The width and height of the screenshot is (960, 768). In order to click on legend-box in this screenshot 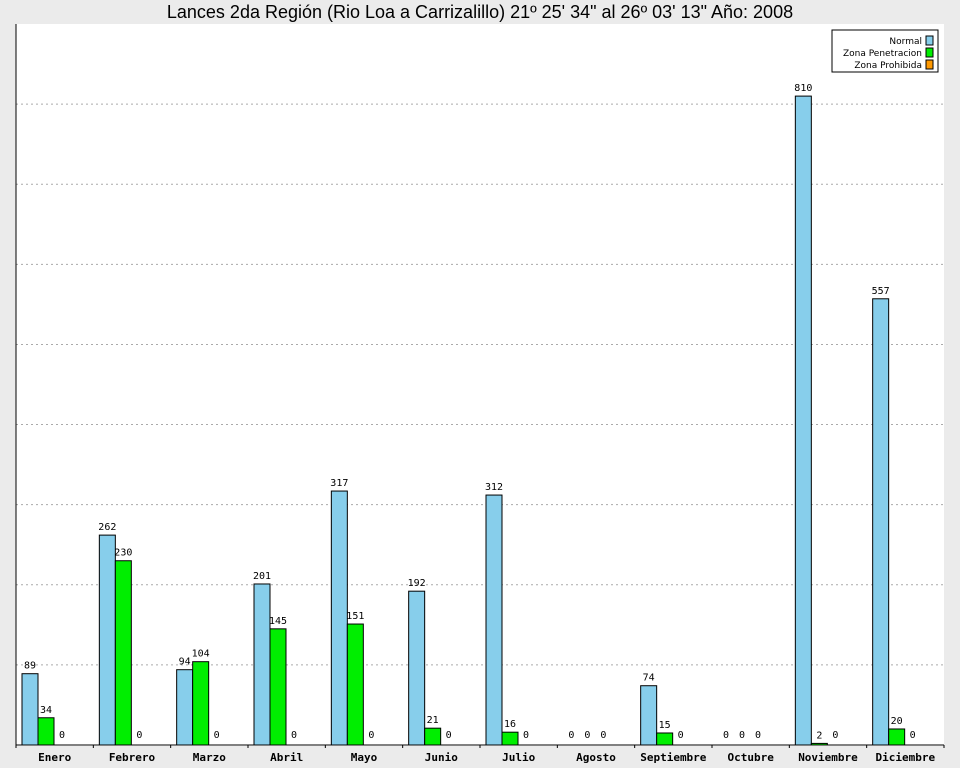, I will do `click(885, 51)`.